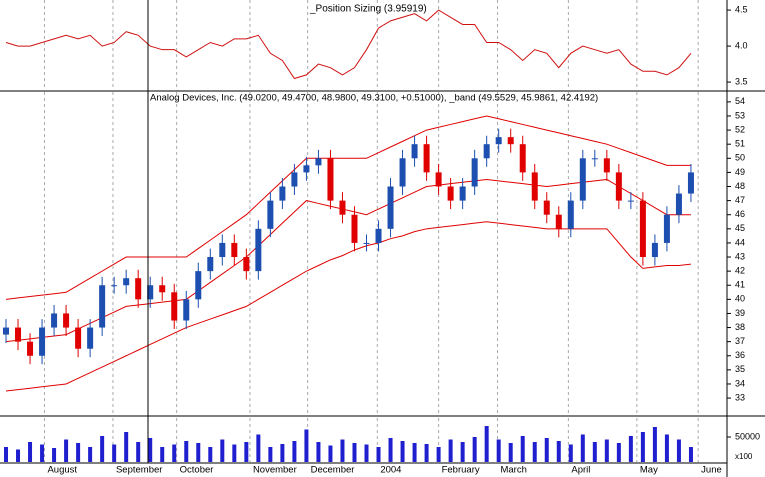  What do you see at coordinates (740, 172) in the screenshot?
I see `y-tick-label: 49` at bounding box center [740, 172].